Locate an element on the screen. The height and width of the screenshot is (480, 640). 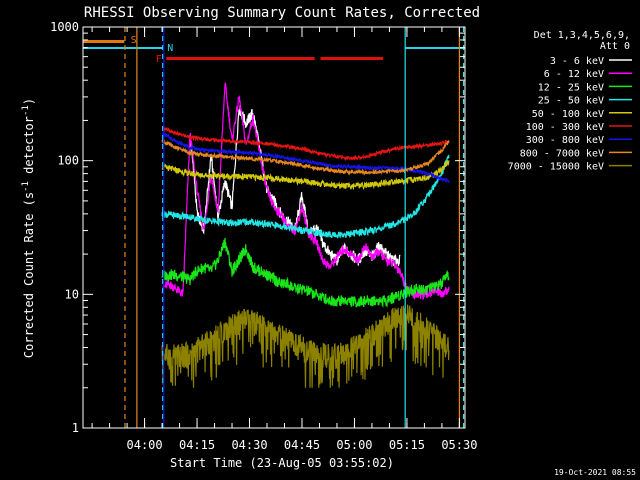
x-axis-label: Start Time (23-Aug-05 03:55:02) is located at coordinates (282, 463).